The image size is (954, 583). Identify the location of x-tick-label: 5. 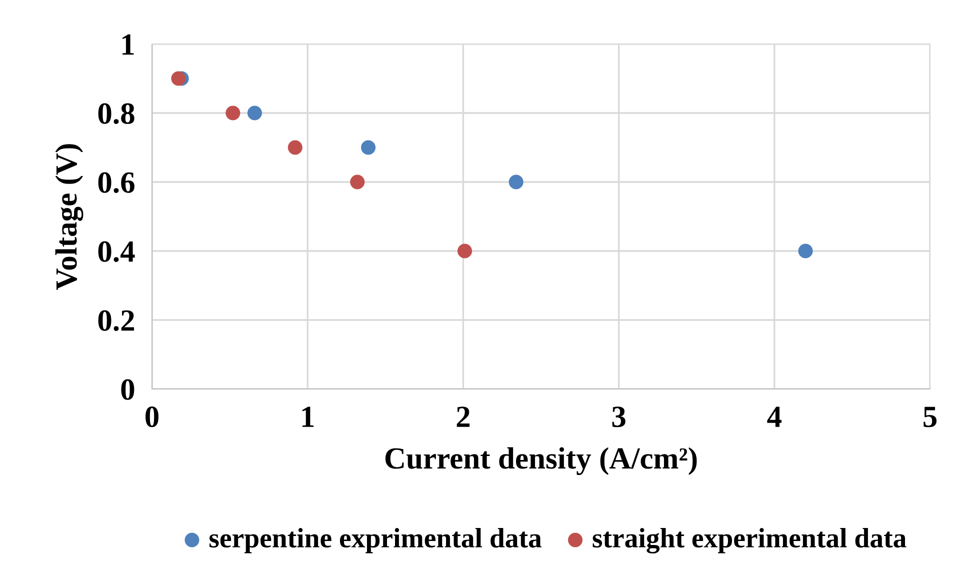
(930, 417).